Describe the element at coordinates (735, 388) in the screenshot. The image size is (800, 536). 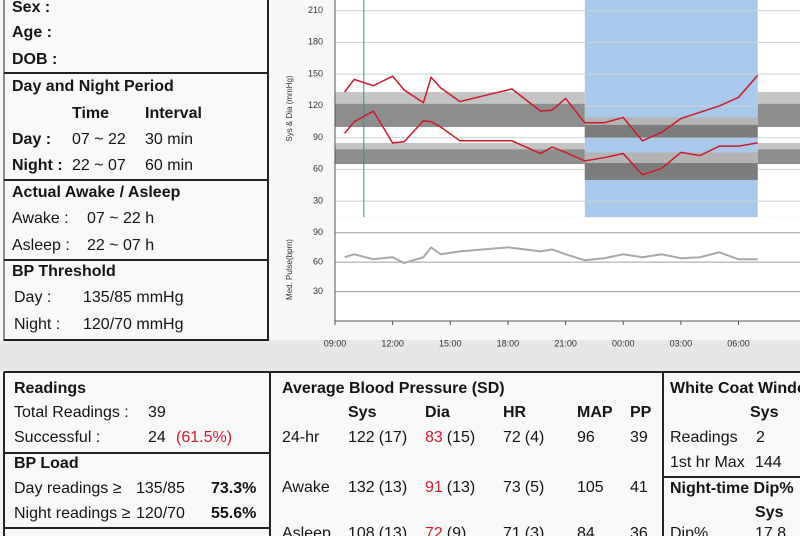
I see `section-title: White Coat Window` at that location.